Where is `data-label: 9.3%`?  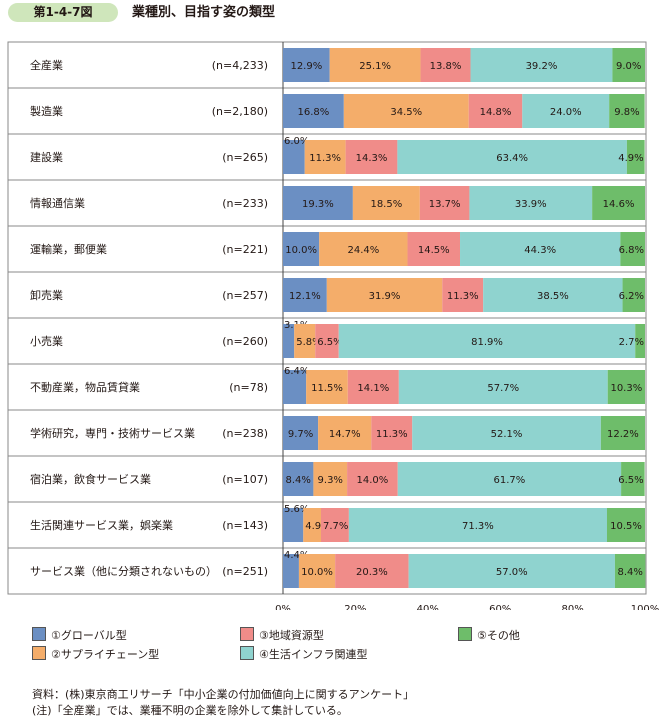
data-label: 9.3% is located at coordinates (330, 480).